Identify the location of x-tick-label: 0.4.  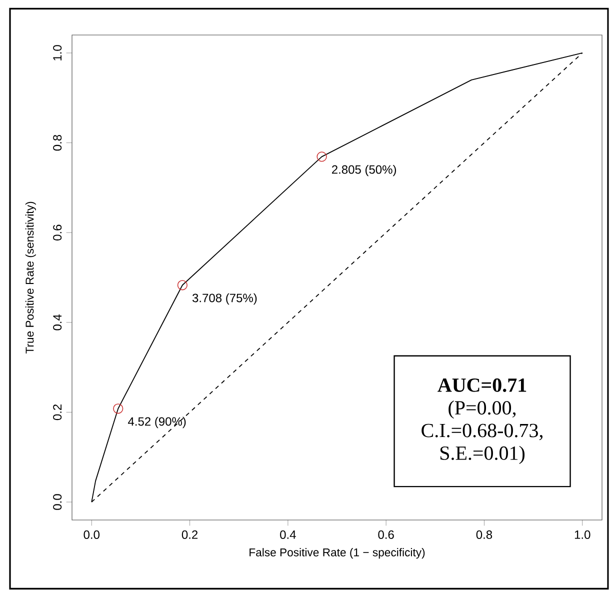
(288, 534).